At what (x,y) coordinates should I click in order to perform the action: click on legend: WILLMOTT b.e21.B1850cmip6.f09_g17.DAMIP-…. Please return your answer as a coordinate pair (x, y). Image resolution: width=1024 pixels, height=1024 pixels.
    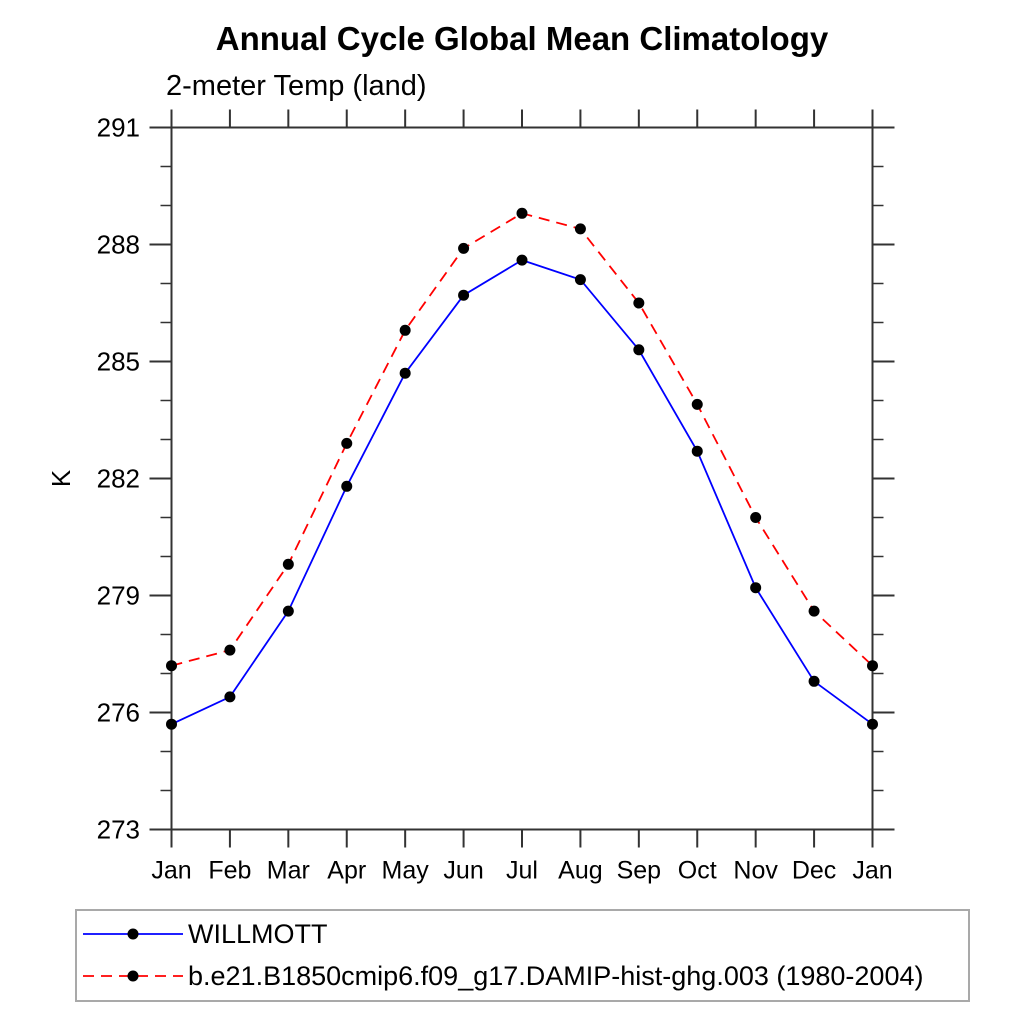
    Looking at the image, I should click on (522, 955).